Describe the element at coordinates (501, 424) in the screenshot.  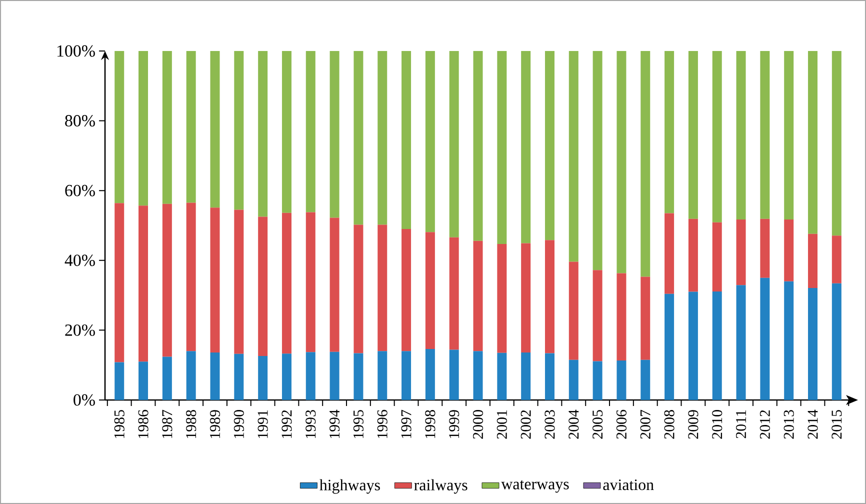
I see `x-tick-label: 2001` at that location.